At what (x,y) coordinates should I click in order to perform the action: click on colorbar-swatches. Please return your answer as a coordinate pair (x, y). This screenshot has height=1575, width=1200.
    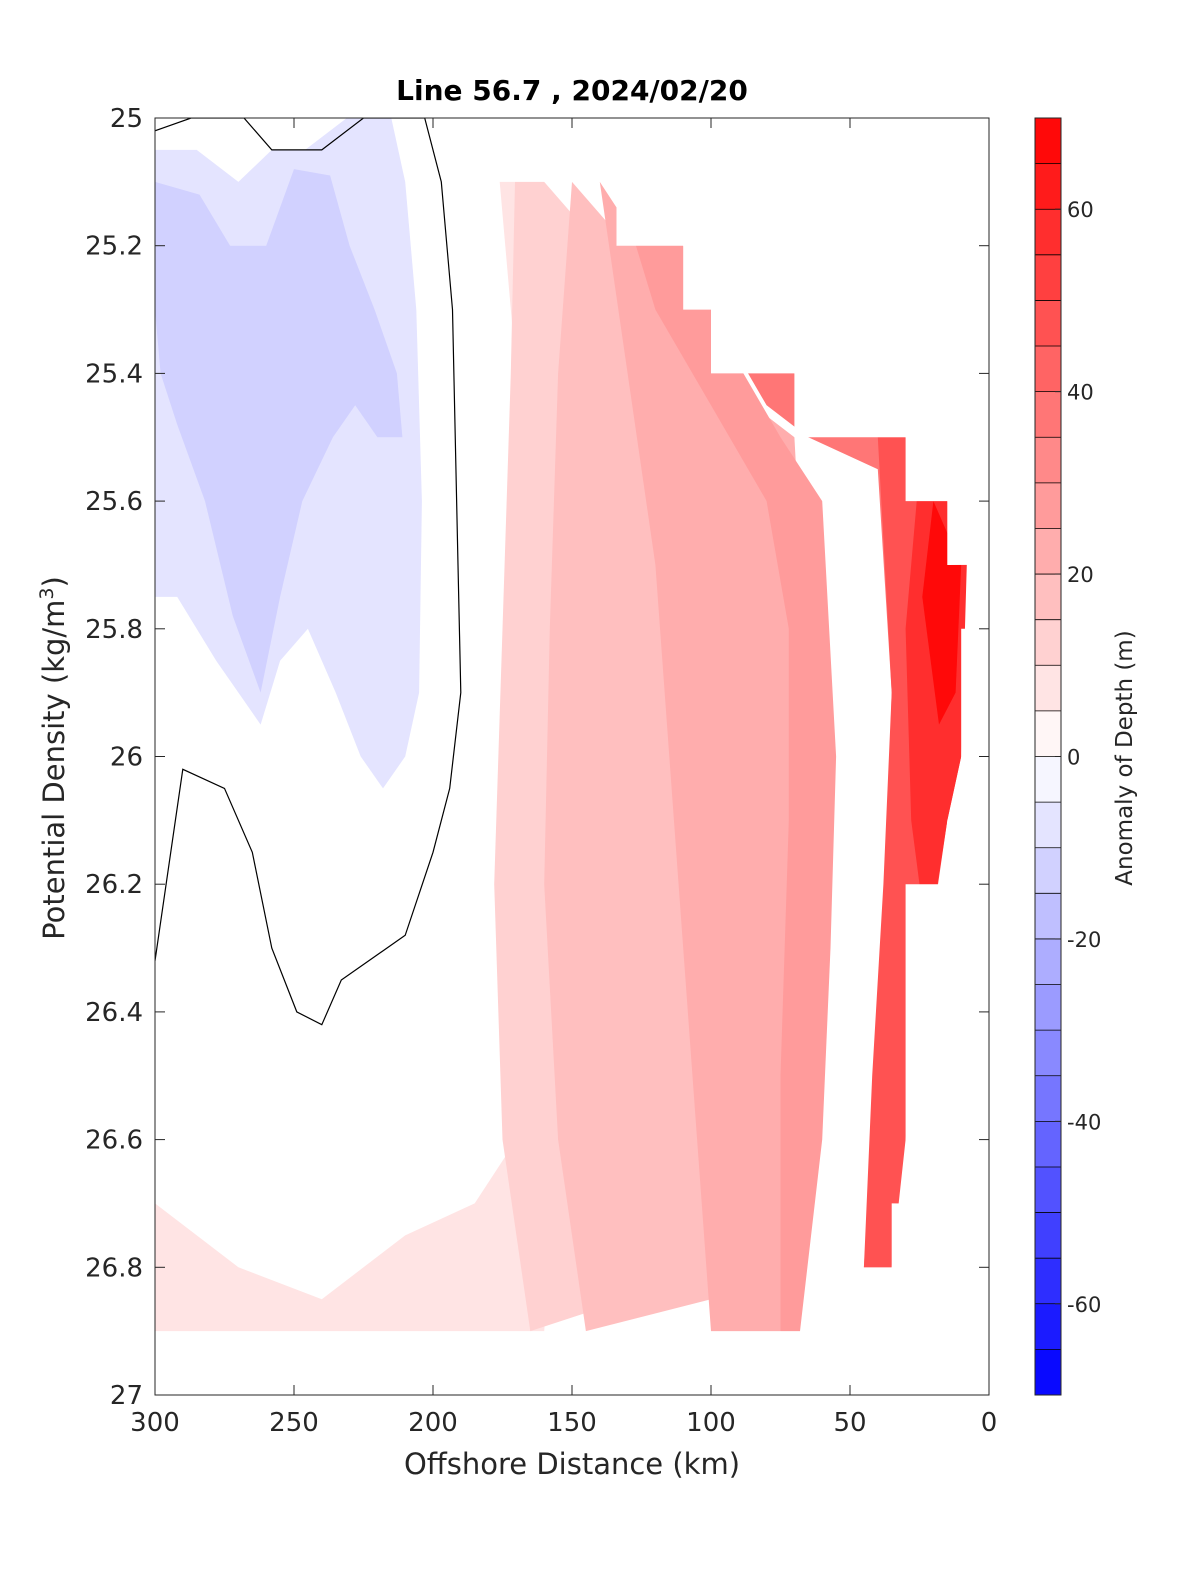
    Looking at the image, I should click on (1048, 757).